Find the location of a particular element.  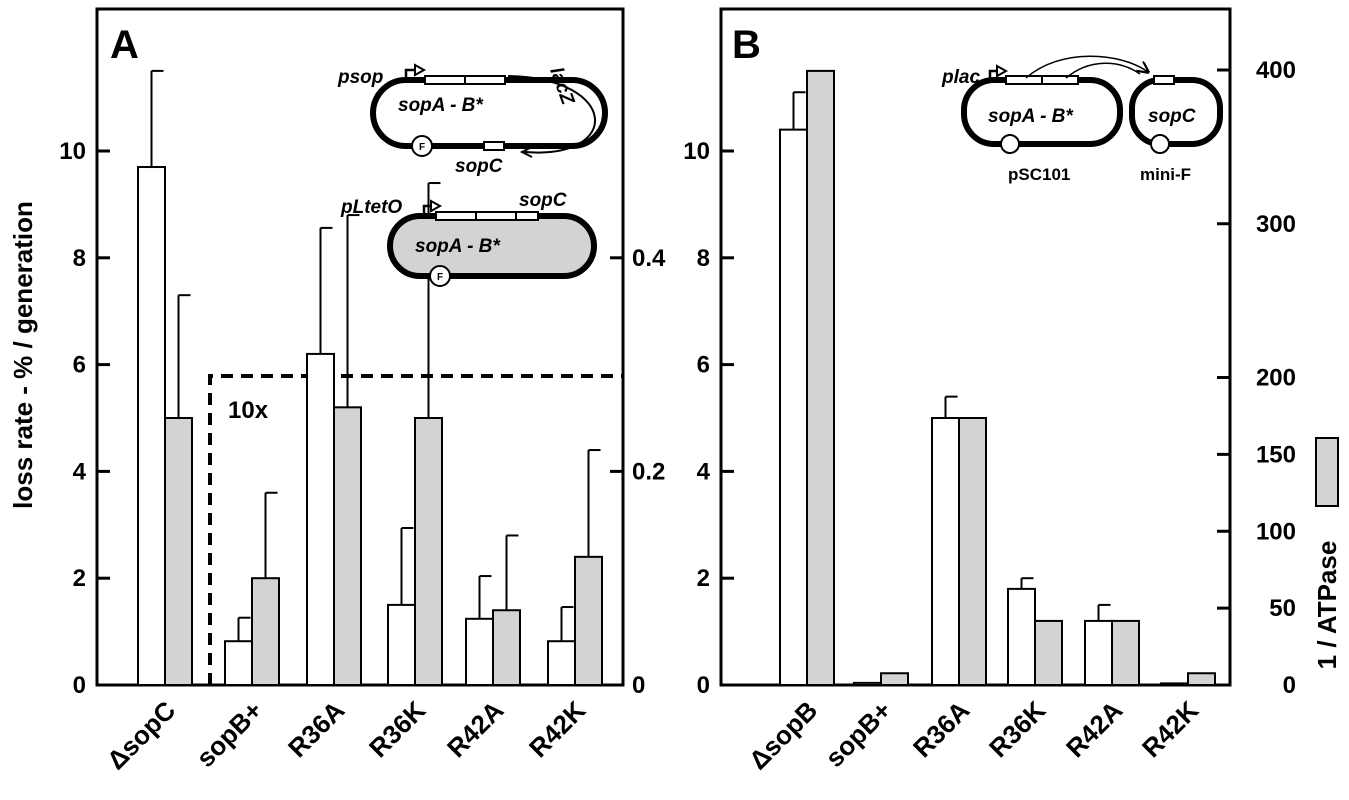

pb-plasmid1-genes: sopA - B* is located at coordinates (1031, 116).